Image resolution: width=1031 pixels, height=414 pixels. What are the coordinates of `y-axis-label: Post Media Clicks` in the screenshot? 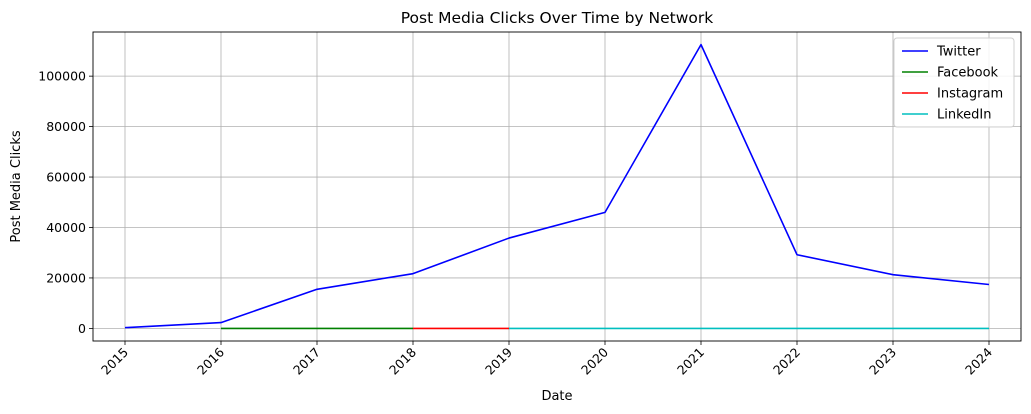 It's located at (16, 186).